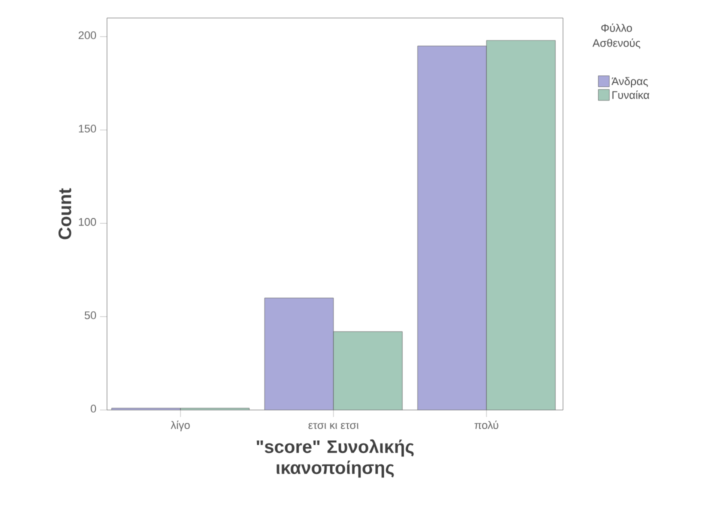 The height and width of the screenshot is (529, 709). I want to click on x-tick-label: λίγο, so click(180, 426).